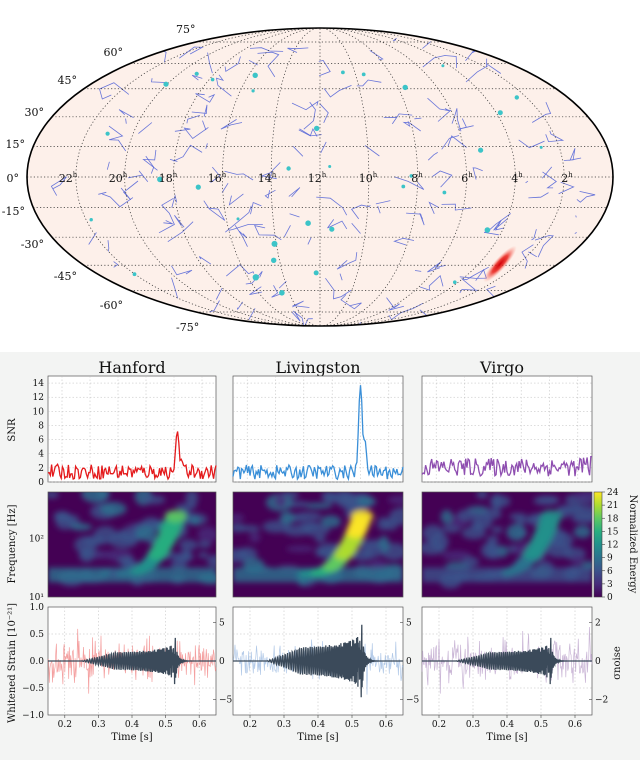 The image size is (640, 760). I want to click on snr-tick-label: 12, so click(38, 398).